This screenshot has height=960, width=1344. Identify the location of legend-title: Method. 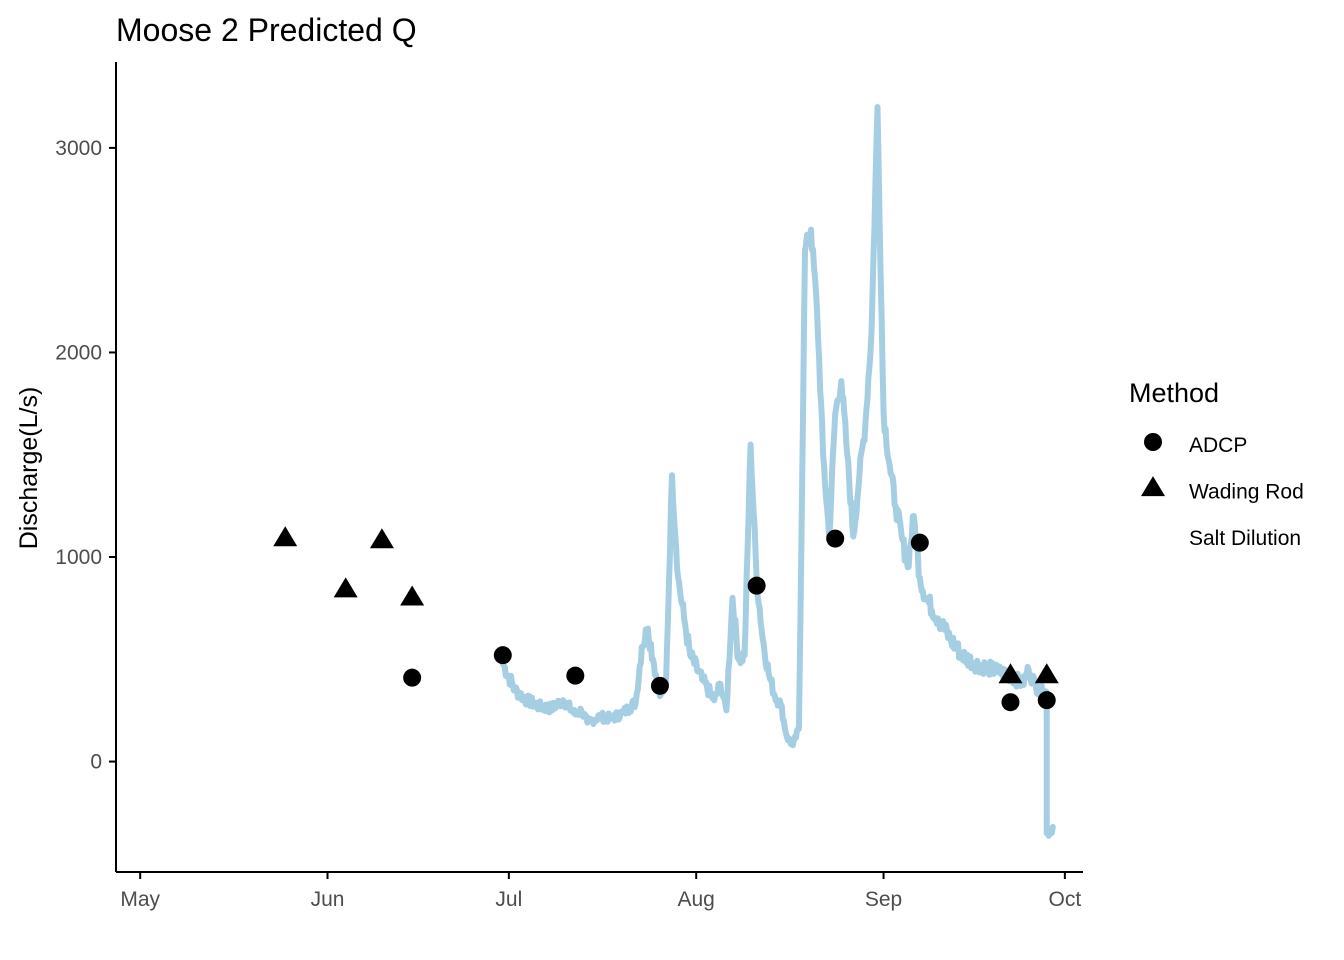
(1174, 393).